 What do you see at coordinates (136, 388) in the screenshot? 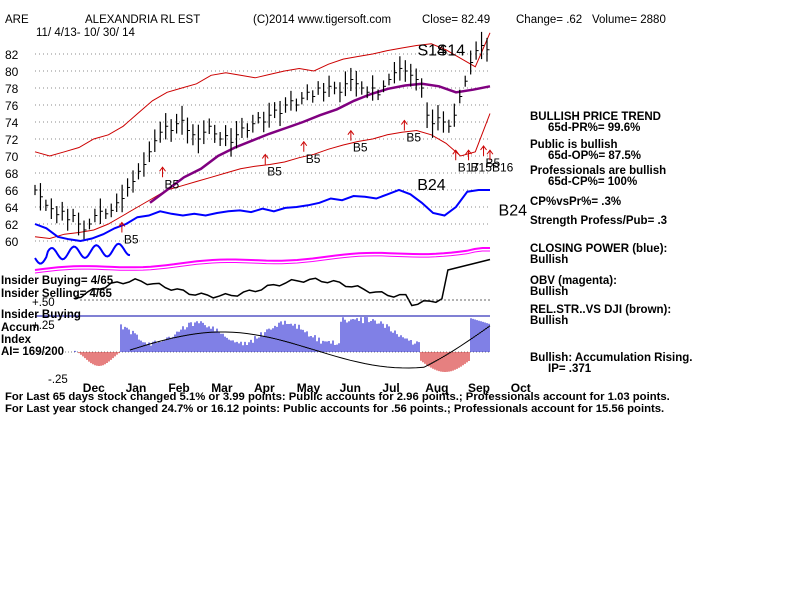
I see `x-tick-label: Jan` at bounding box center [136, 388].